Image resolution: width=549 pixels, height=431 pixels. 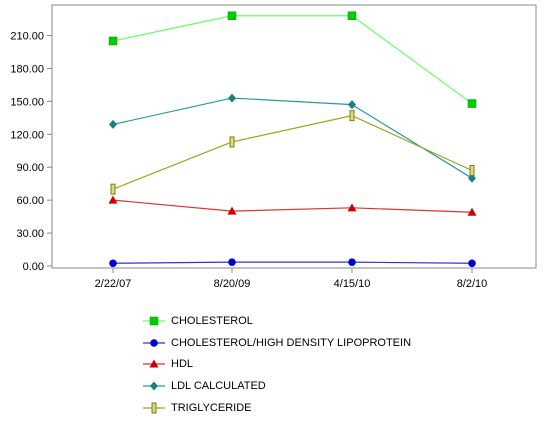 I want to click on legend-label: CHOLESTEROL, so click(x=212, y=320).